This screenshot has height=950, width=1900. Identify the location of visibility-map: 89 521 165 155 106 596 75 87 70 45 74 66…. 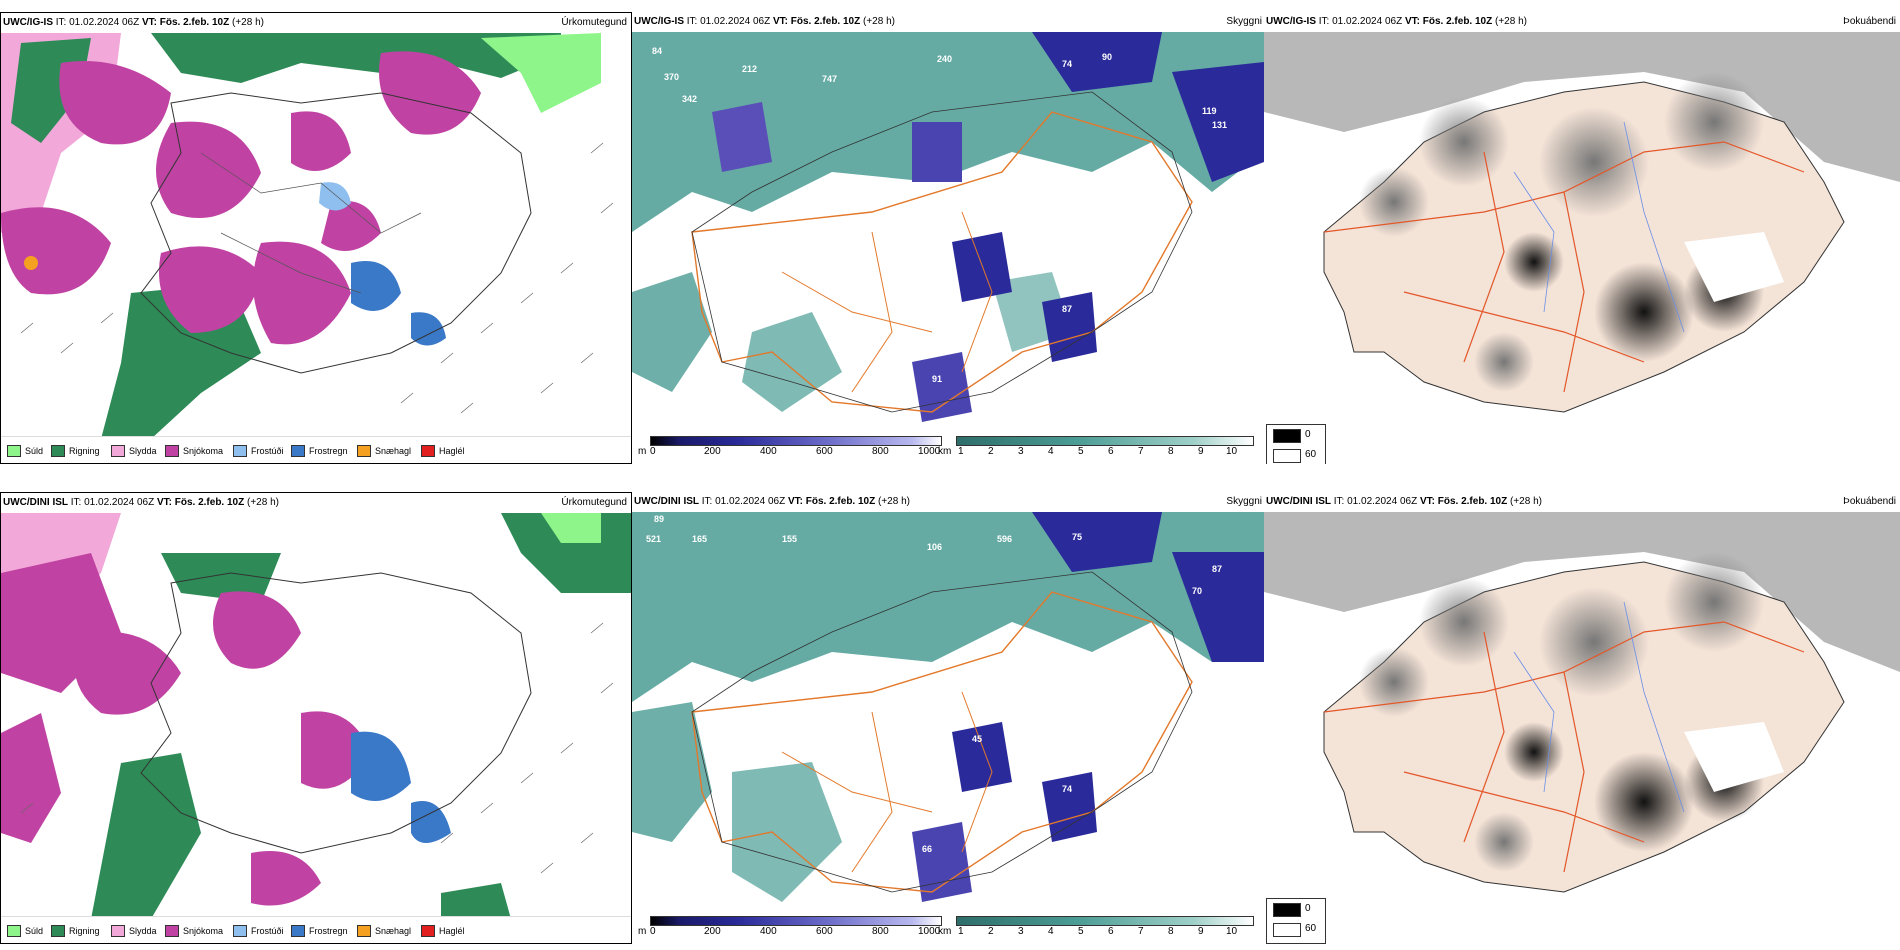
(948, 715).